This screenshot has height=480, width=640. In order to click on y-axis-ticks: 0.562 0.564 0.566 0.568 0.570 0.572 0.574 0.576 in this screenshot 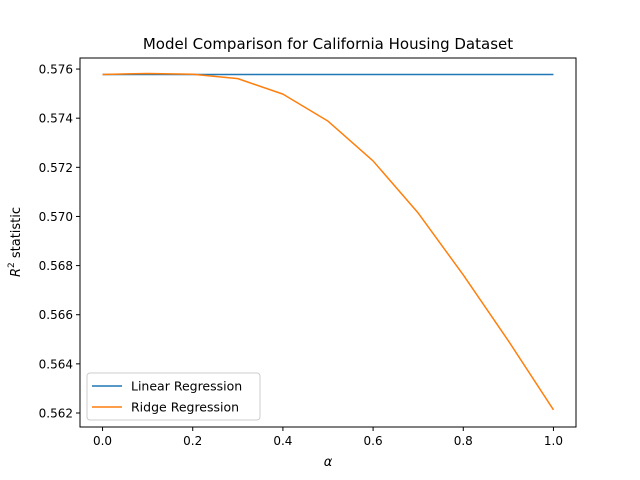, I will do `click(59, 241)`.